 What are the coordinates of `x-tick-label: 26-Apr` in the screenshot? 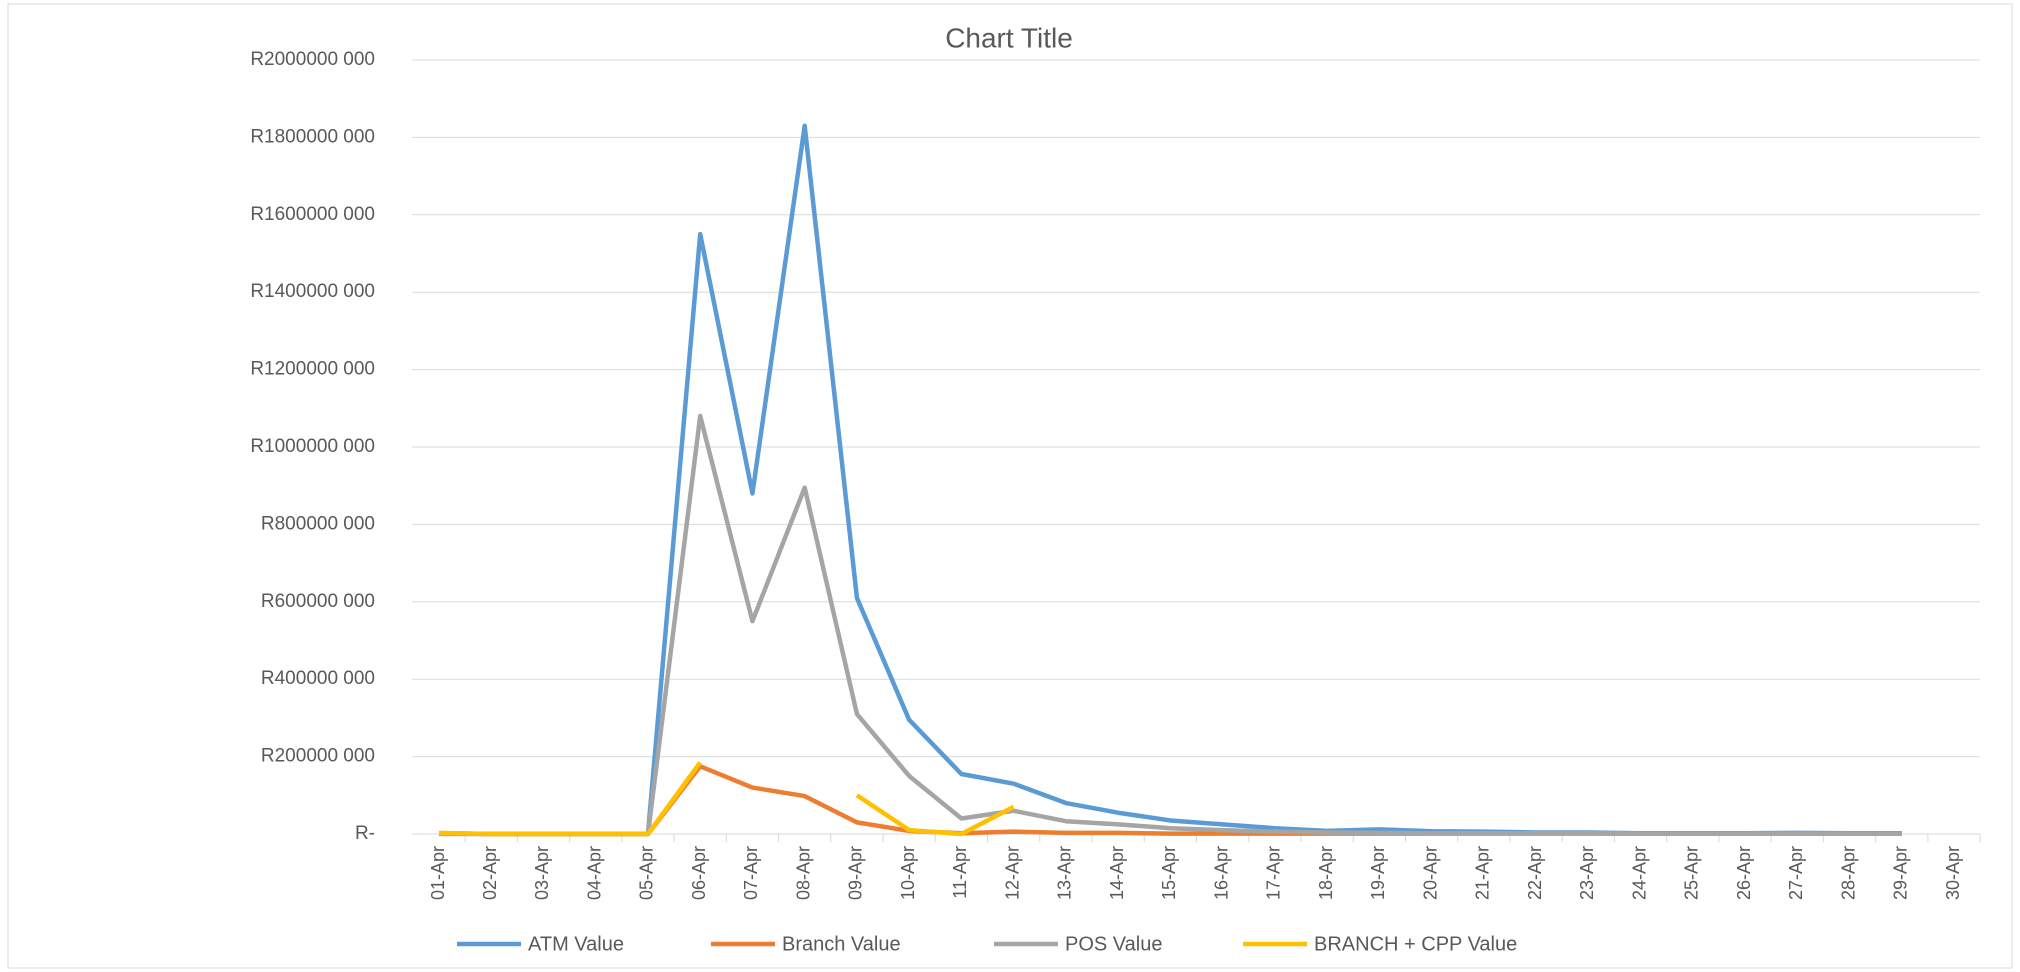 It's located at (1744, 873).